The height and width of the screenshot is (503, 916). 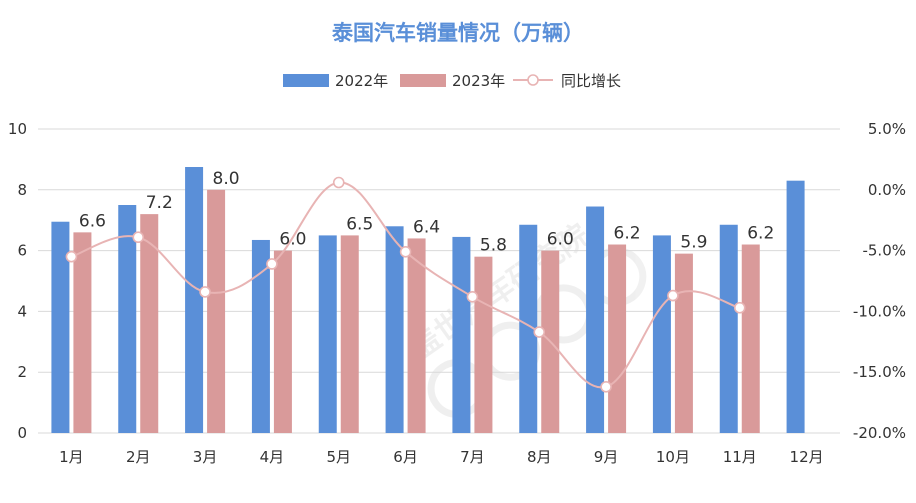 What do you see at coordinates (879, 372) in the screenshot?
I see `y-right-tick-label: -15.0%` at bounding box center [879, 372].